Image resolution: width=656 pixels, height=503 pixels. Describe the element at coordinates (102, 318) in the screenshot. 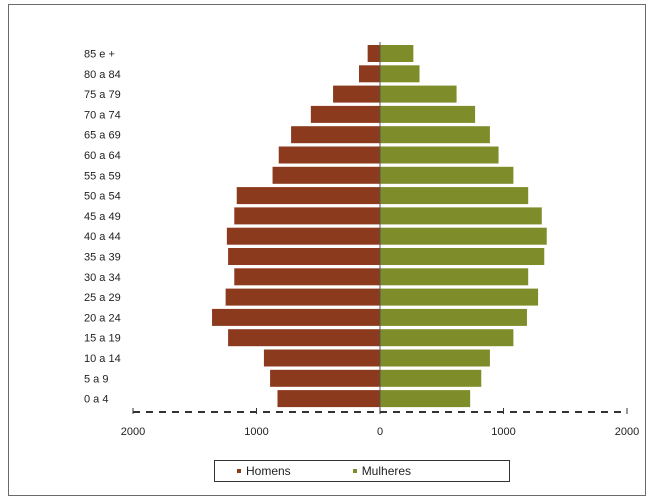

I see `y-tick-label: 20 a 24` at that location.